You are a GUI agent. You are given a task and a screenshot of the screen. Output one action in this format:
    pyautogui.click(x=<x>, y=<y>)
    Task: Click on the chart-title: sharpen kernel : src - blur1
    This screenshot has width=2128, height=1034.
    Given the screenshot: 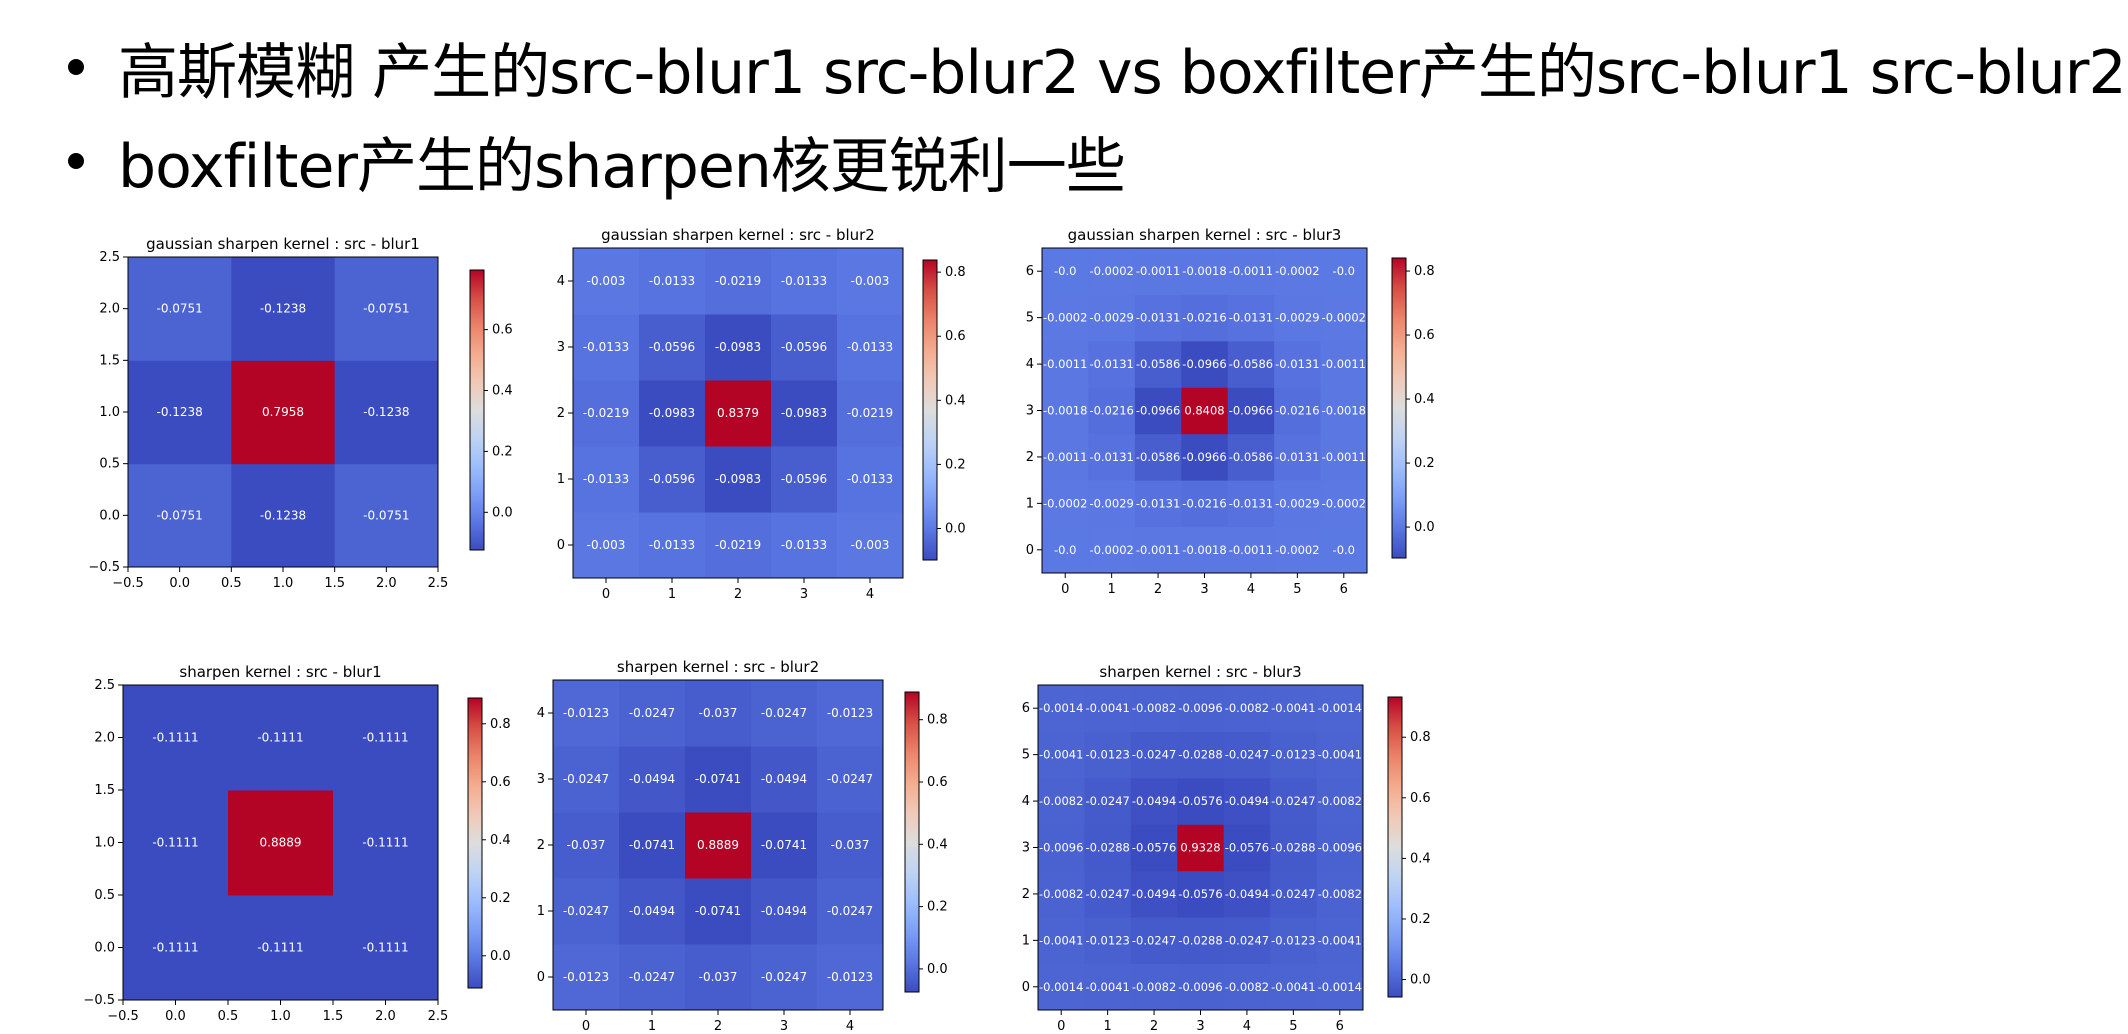 What is the action you would take?
    pyautogui.click(x=280, y=672)
    